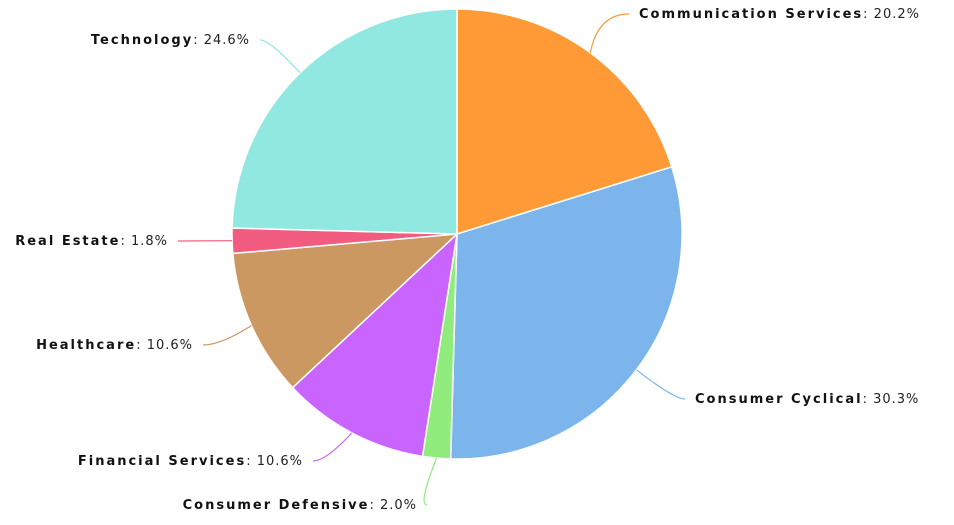 Image resolution: width=954 pixels, height=525 pixels. What do you see at coordinates (344, 121) in the screenshot?
I see `pie-slice-technology` at bounding box center [344, 121].